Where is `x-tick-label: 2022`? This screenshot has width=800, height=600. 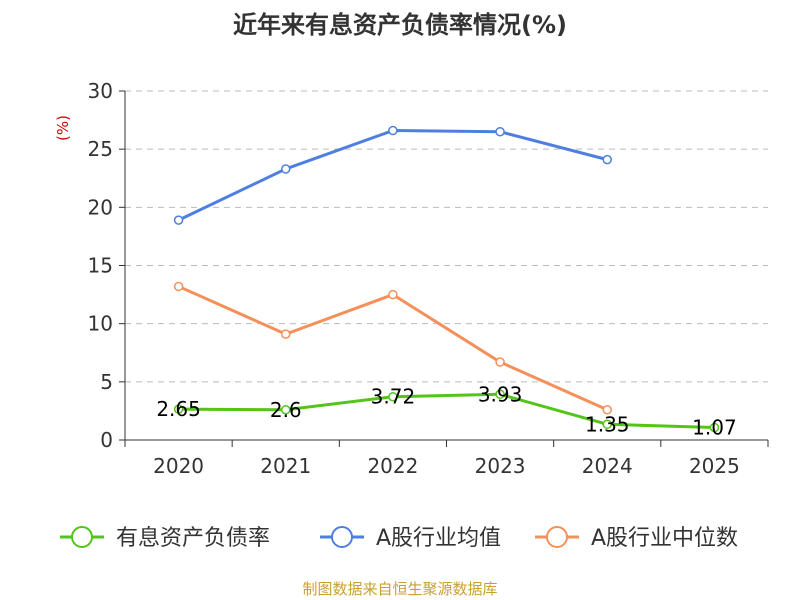
x-tick-label: 2022 is located at coordinates (392, 466).